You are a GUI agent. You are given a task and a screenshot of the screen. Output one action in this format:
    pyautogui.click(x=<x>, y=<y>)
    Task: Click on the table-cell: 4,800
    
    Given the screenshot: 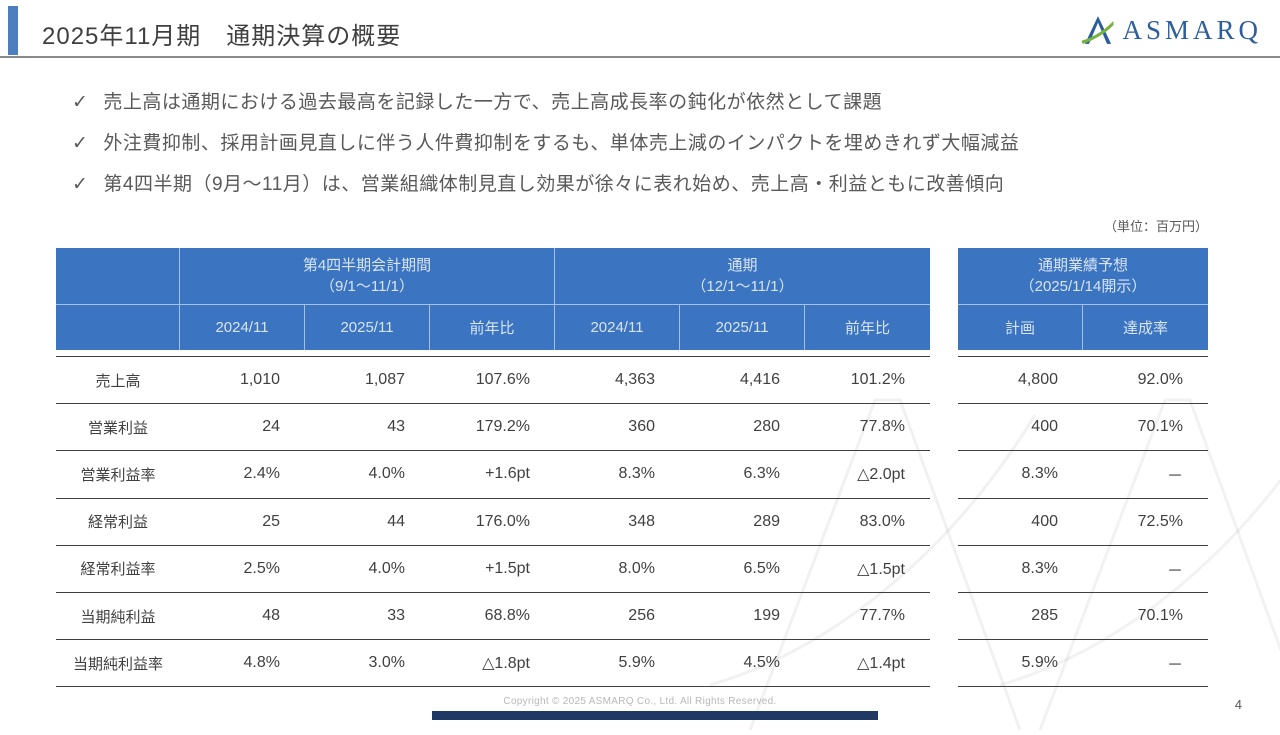 What is the action you would take?
    pyautogui.click(x=1037, y=380)
    